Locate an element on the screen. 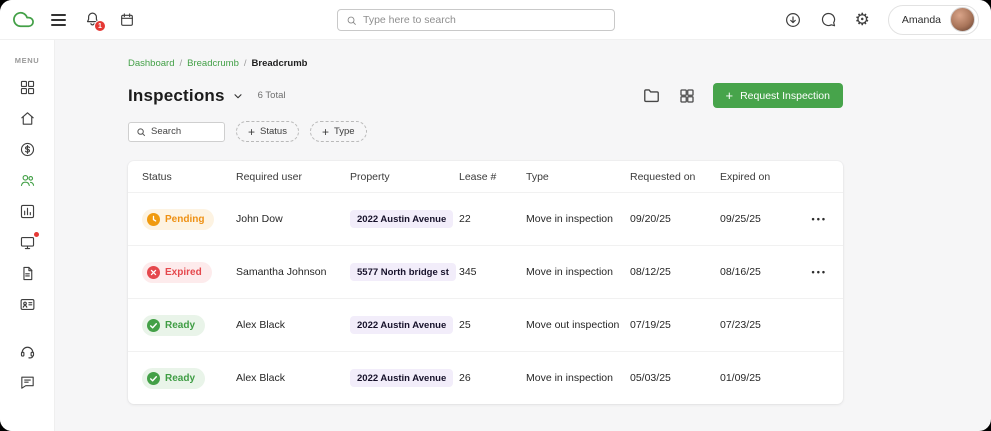 The width and height of the screenshot is (991, 431). global-search is located at coordinates (476, 20).